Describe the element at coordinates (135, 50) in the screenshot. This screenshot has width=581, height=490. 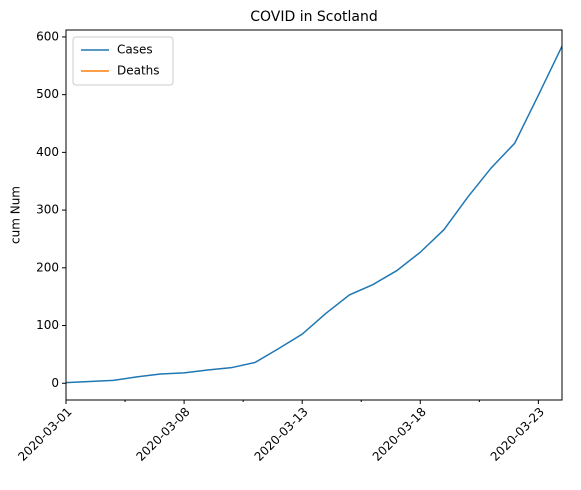
I see `legend-label: Cases` at that location.